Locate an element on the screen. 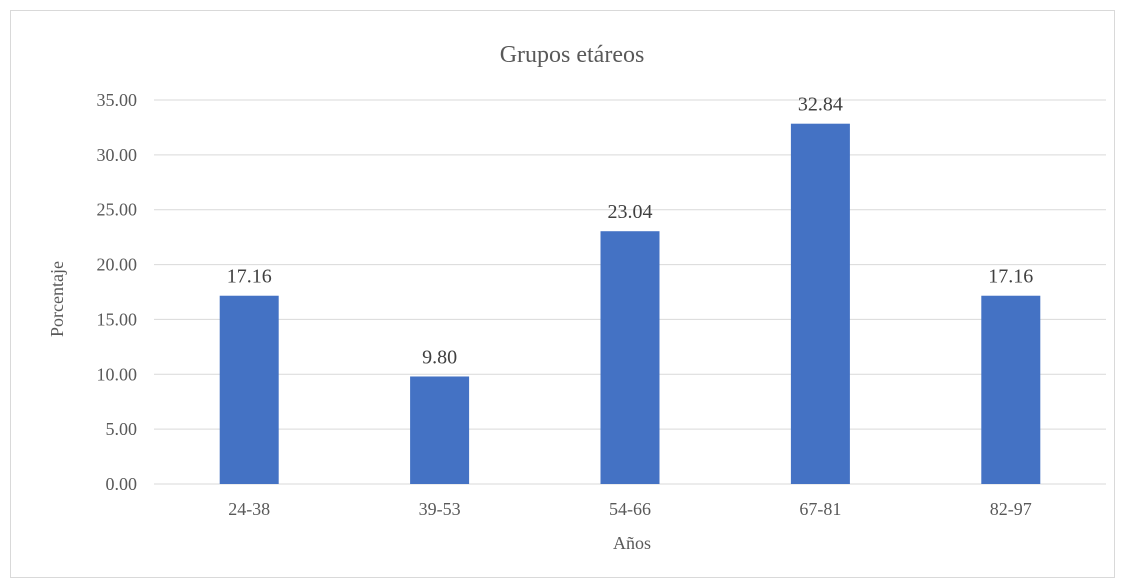  data-label: 23.04 is located at coordinates (630, 212).